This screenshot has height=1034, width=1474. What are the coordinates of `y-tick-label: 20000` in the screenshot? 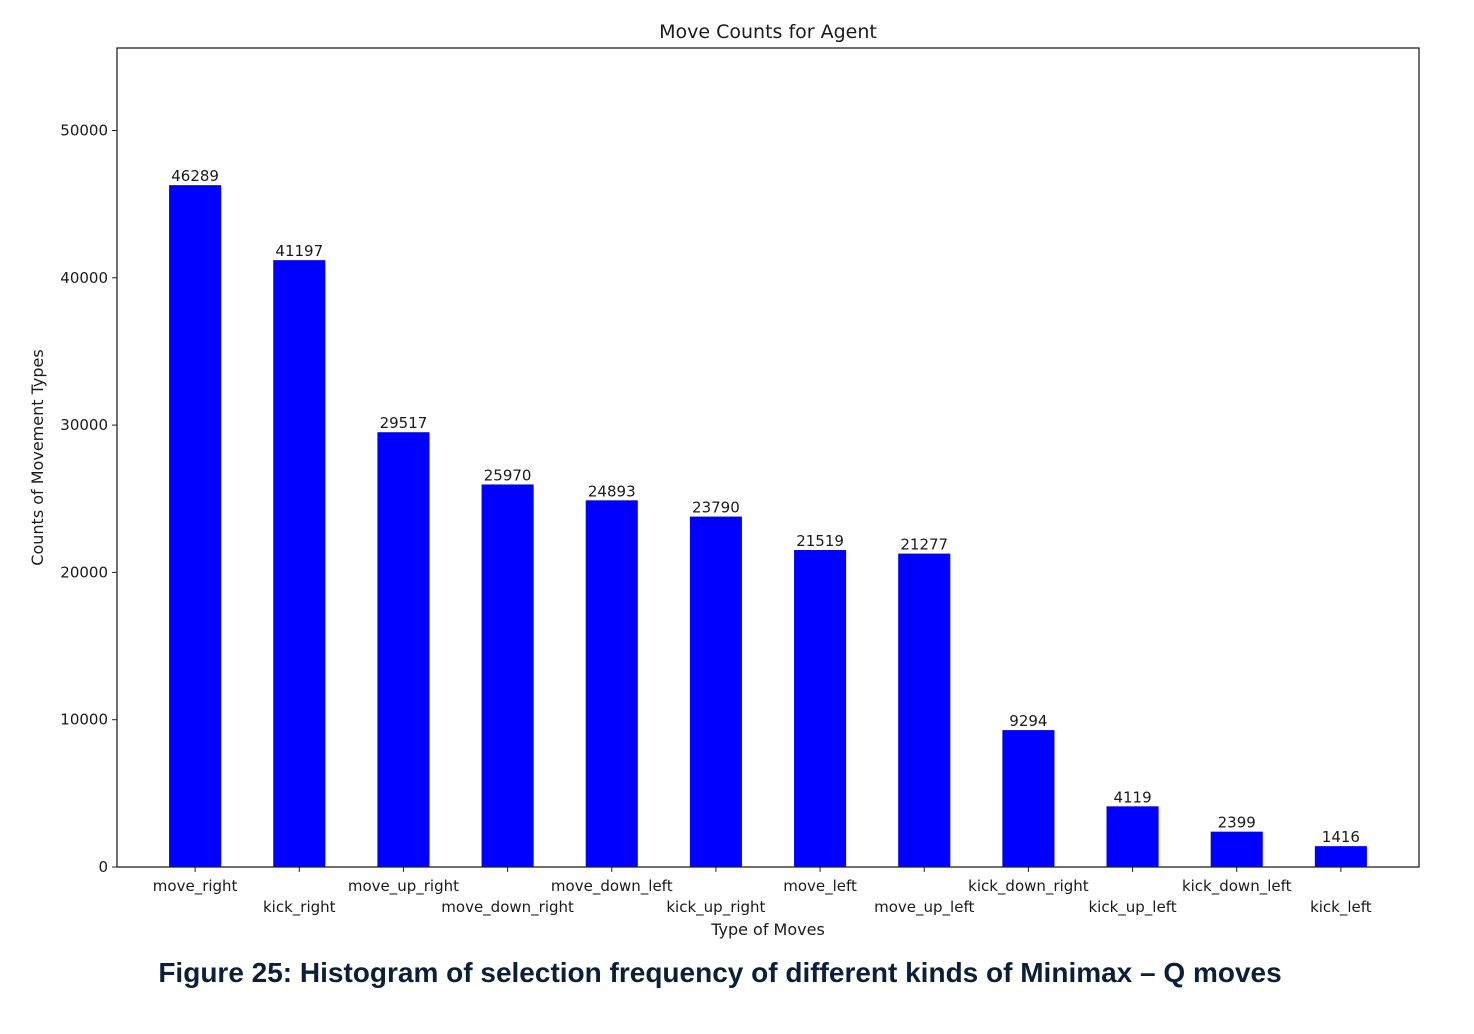 It's located at (84, 572).